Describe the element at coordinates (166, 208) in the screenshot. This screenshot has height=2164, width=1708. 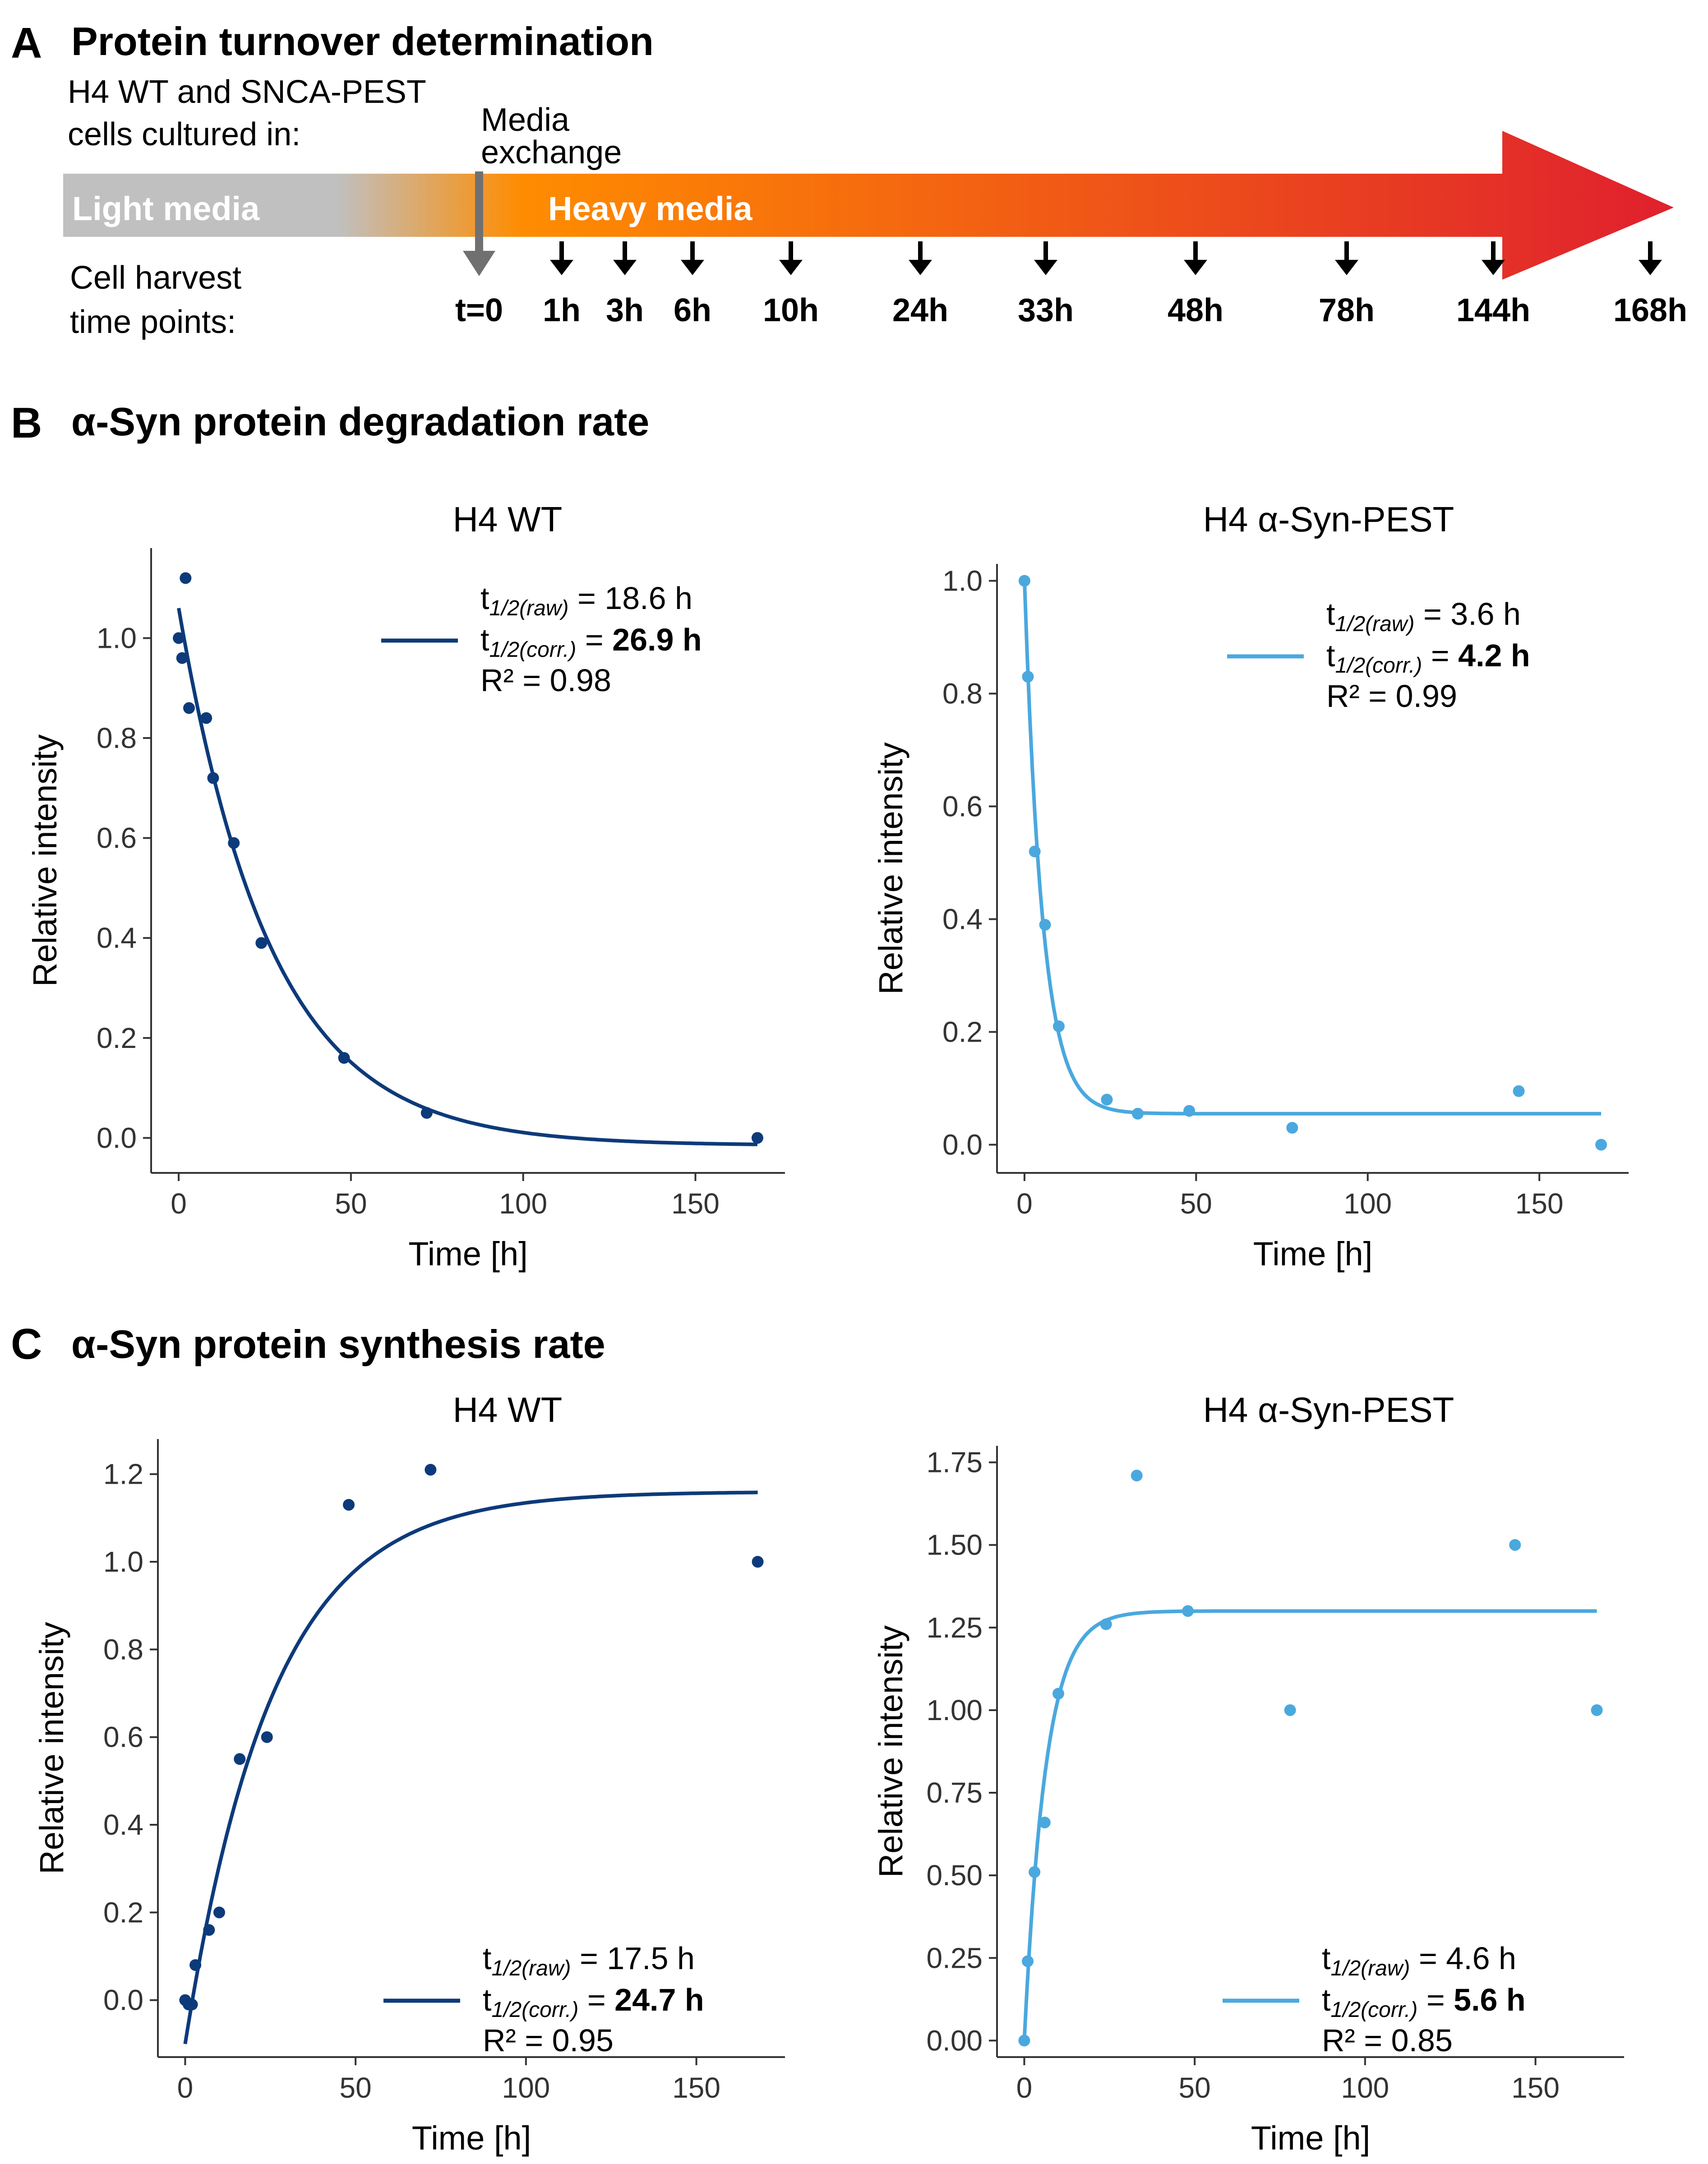
I see `light-media-label: Light media` at that location.